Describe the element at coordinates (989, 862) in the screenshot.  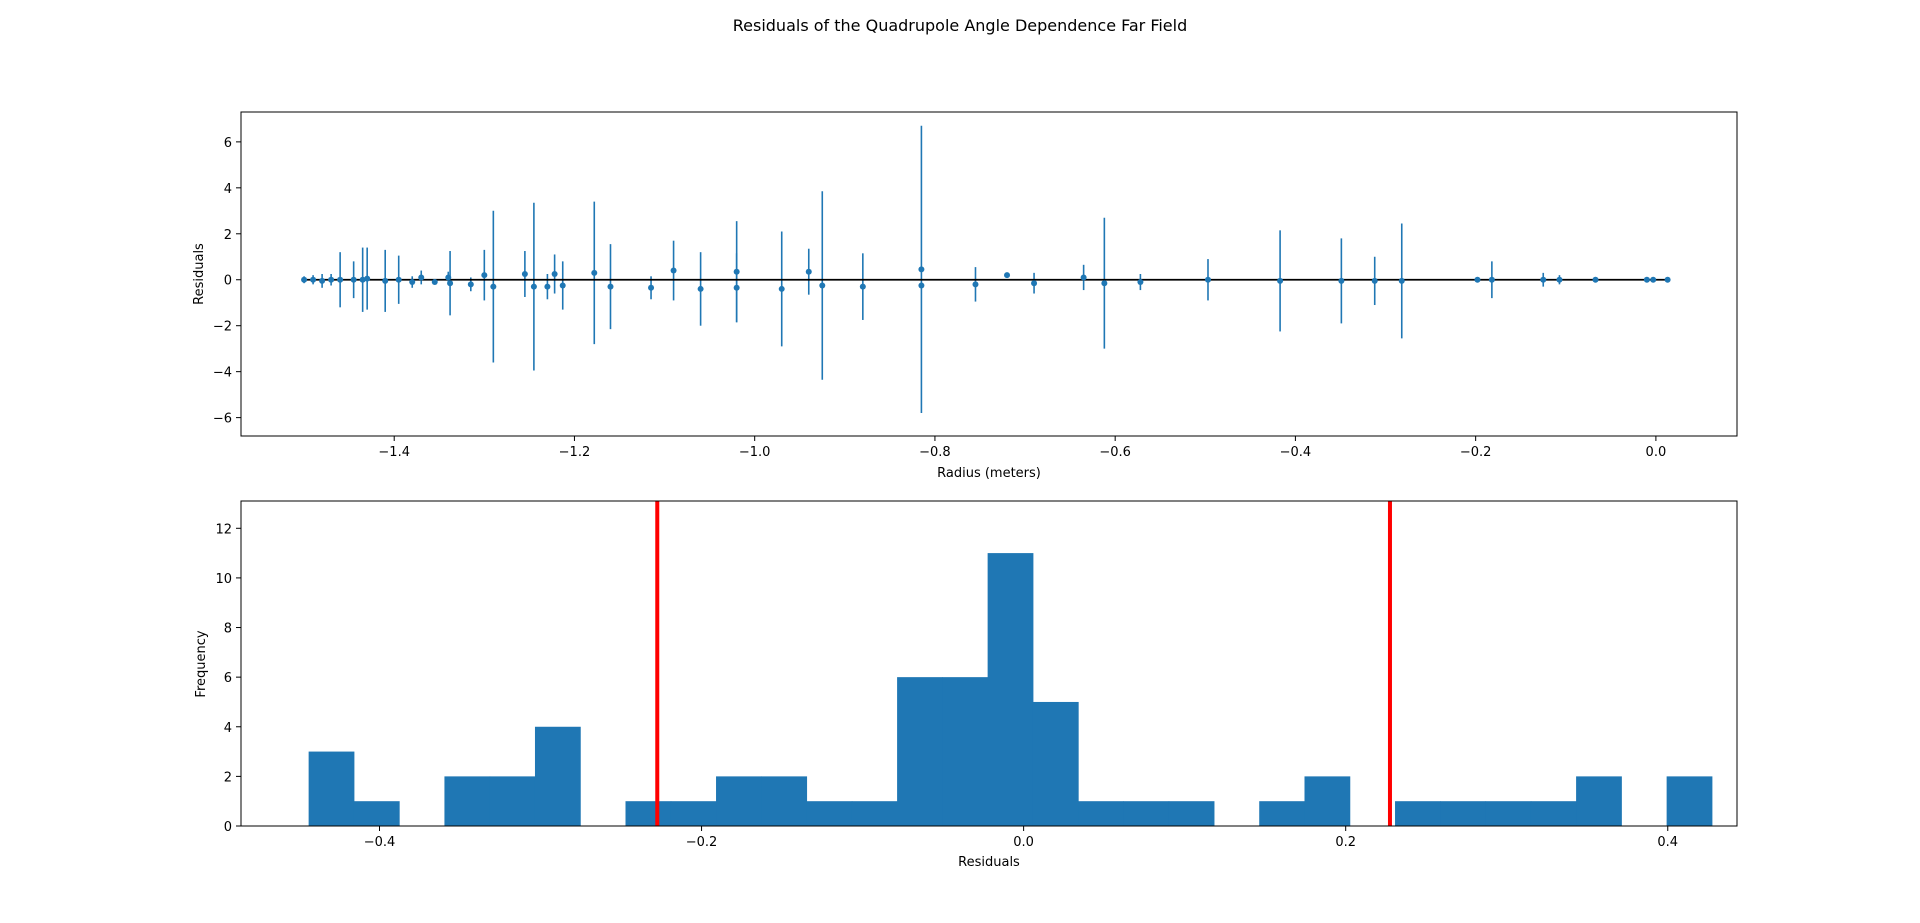
I see `residuals-histogram-xlabel: Residuals` at that location.